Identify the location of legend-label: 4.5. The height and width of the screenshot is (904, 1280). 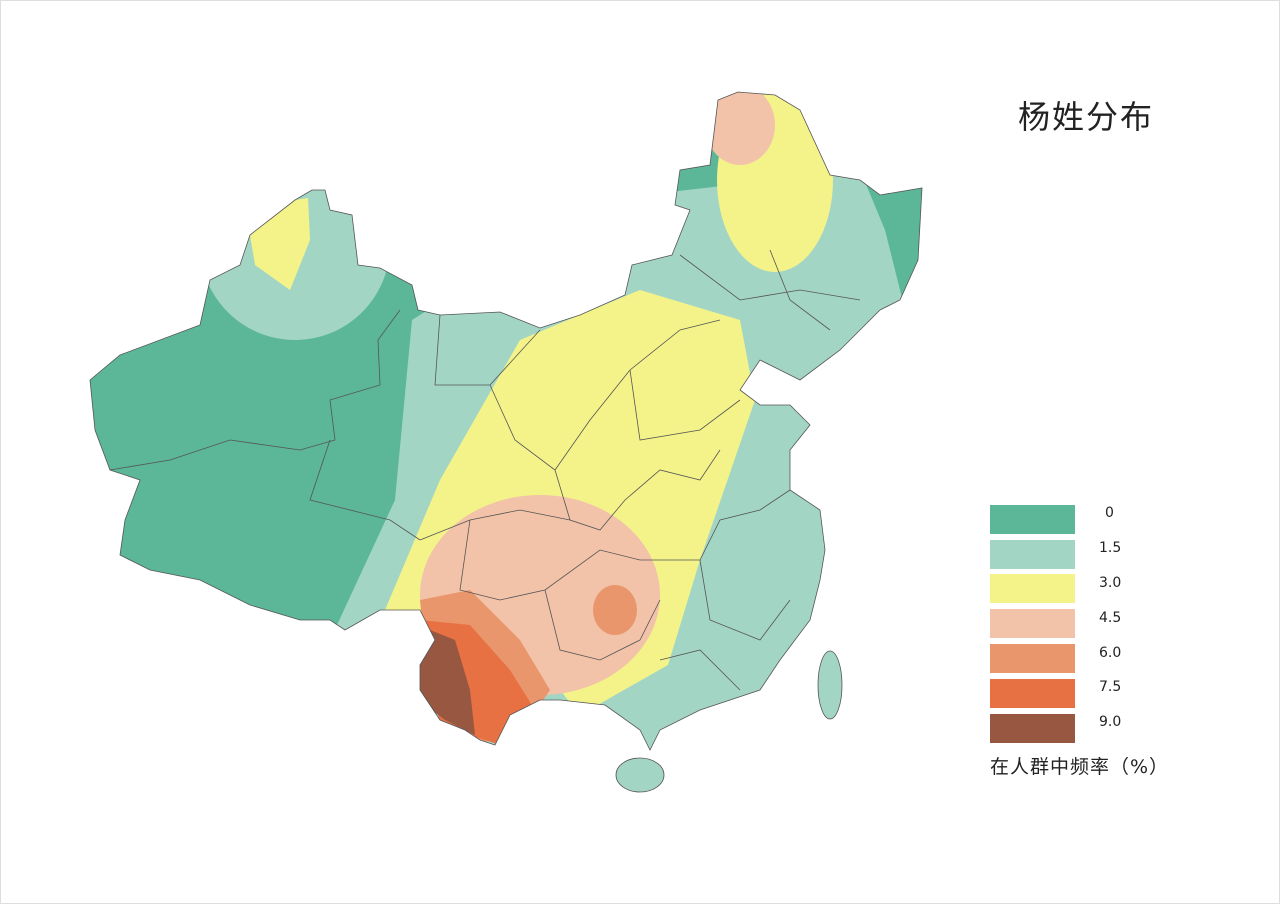
(1110, 617).